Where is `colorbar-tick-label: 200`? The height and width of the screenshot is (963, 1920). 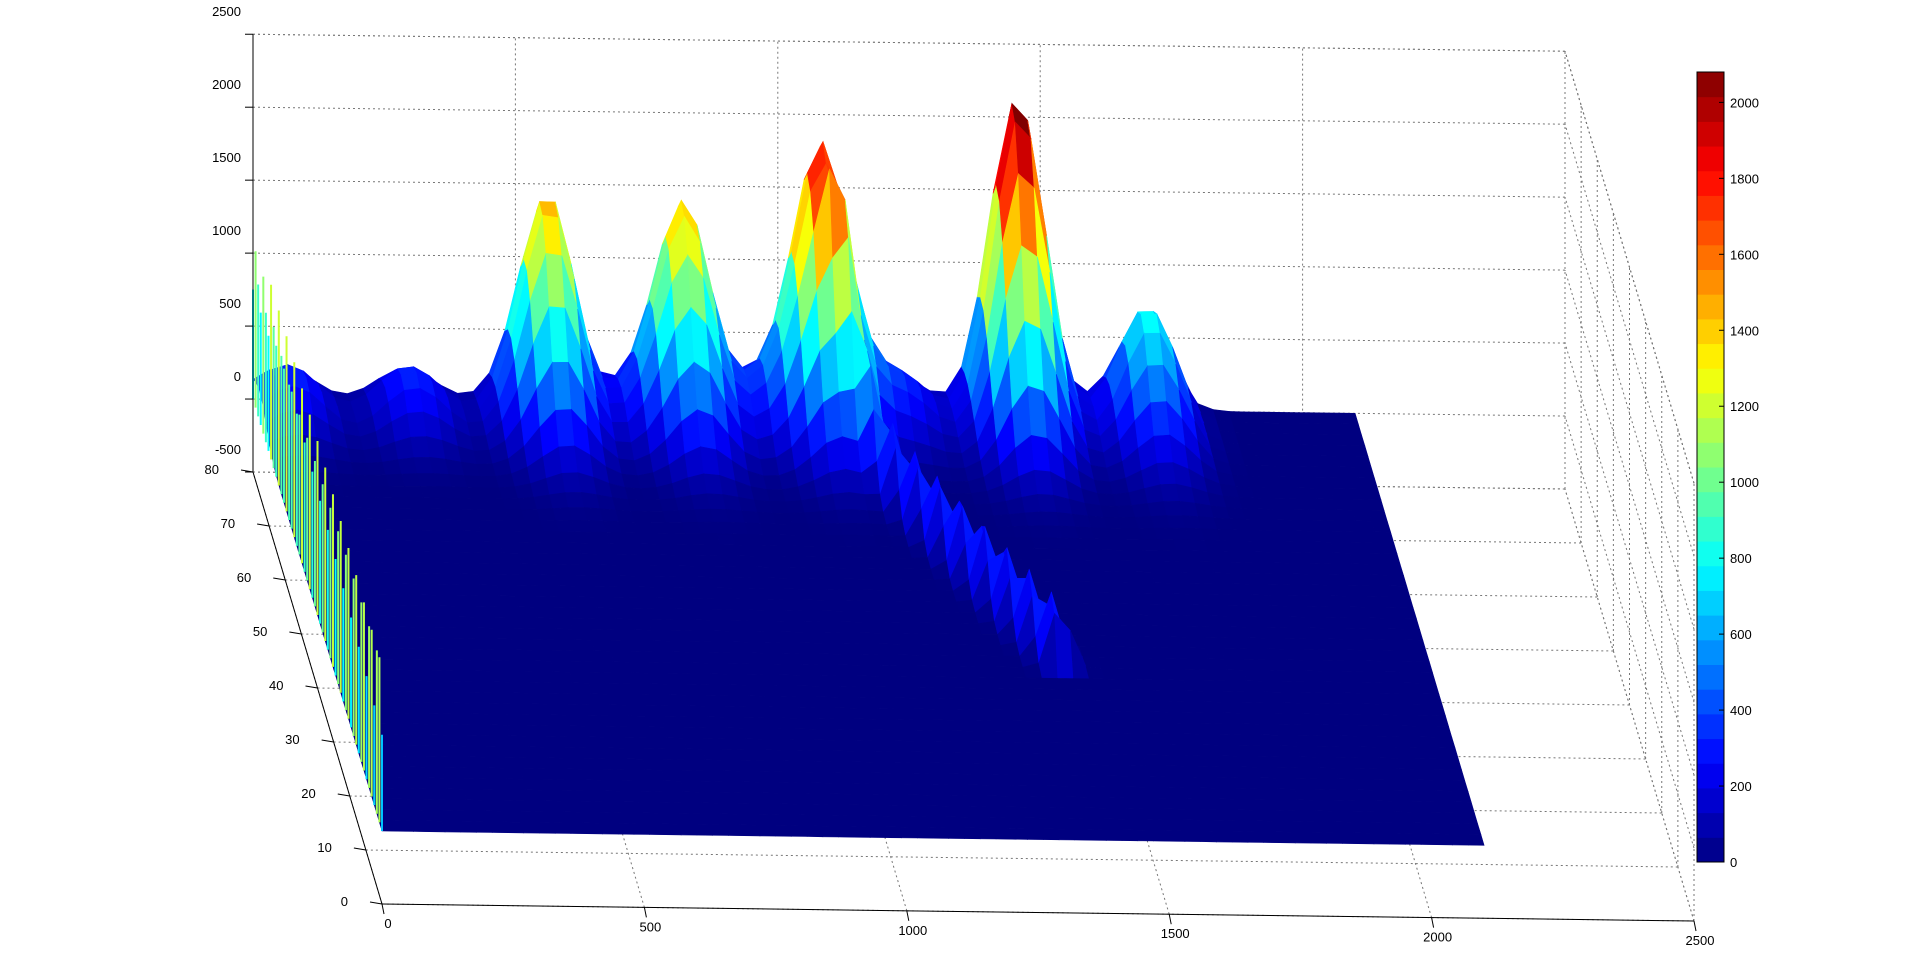
colorbar-tick-label: 200 is located at coordinates (1741, 786).